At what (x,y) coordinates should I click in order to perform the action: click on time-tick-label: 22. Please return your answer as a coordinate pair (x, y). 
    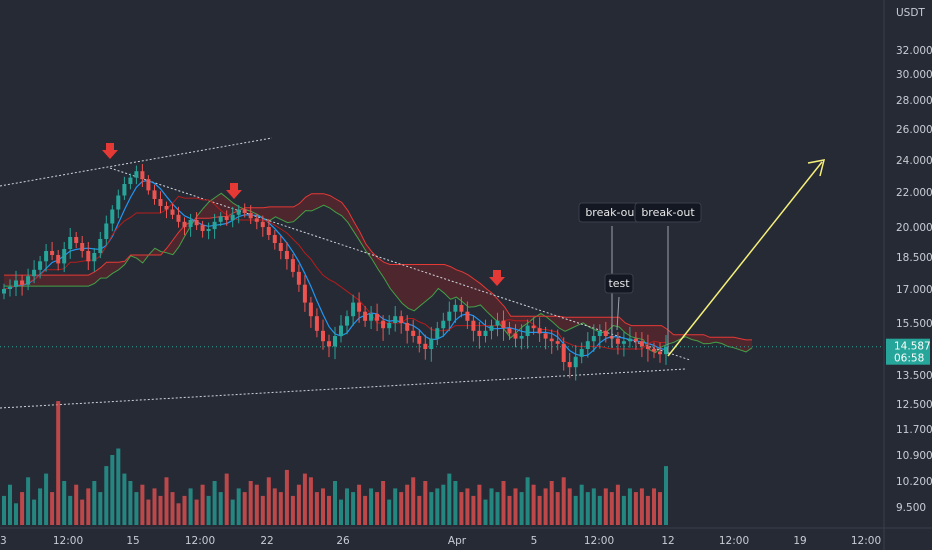
    Looking at the image, I should click on (266, 541).